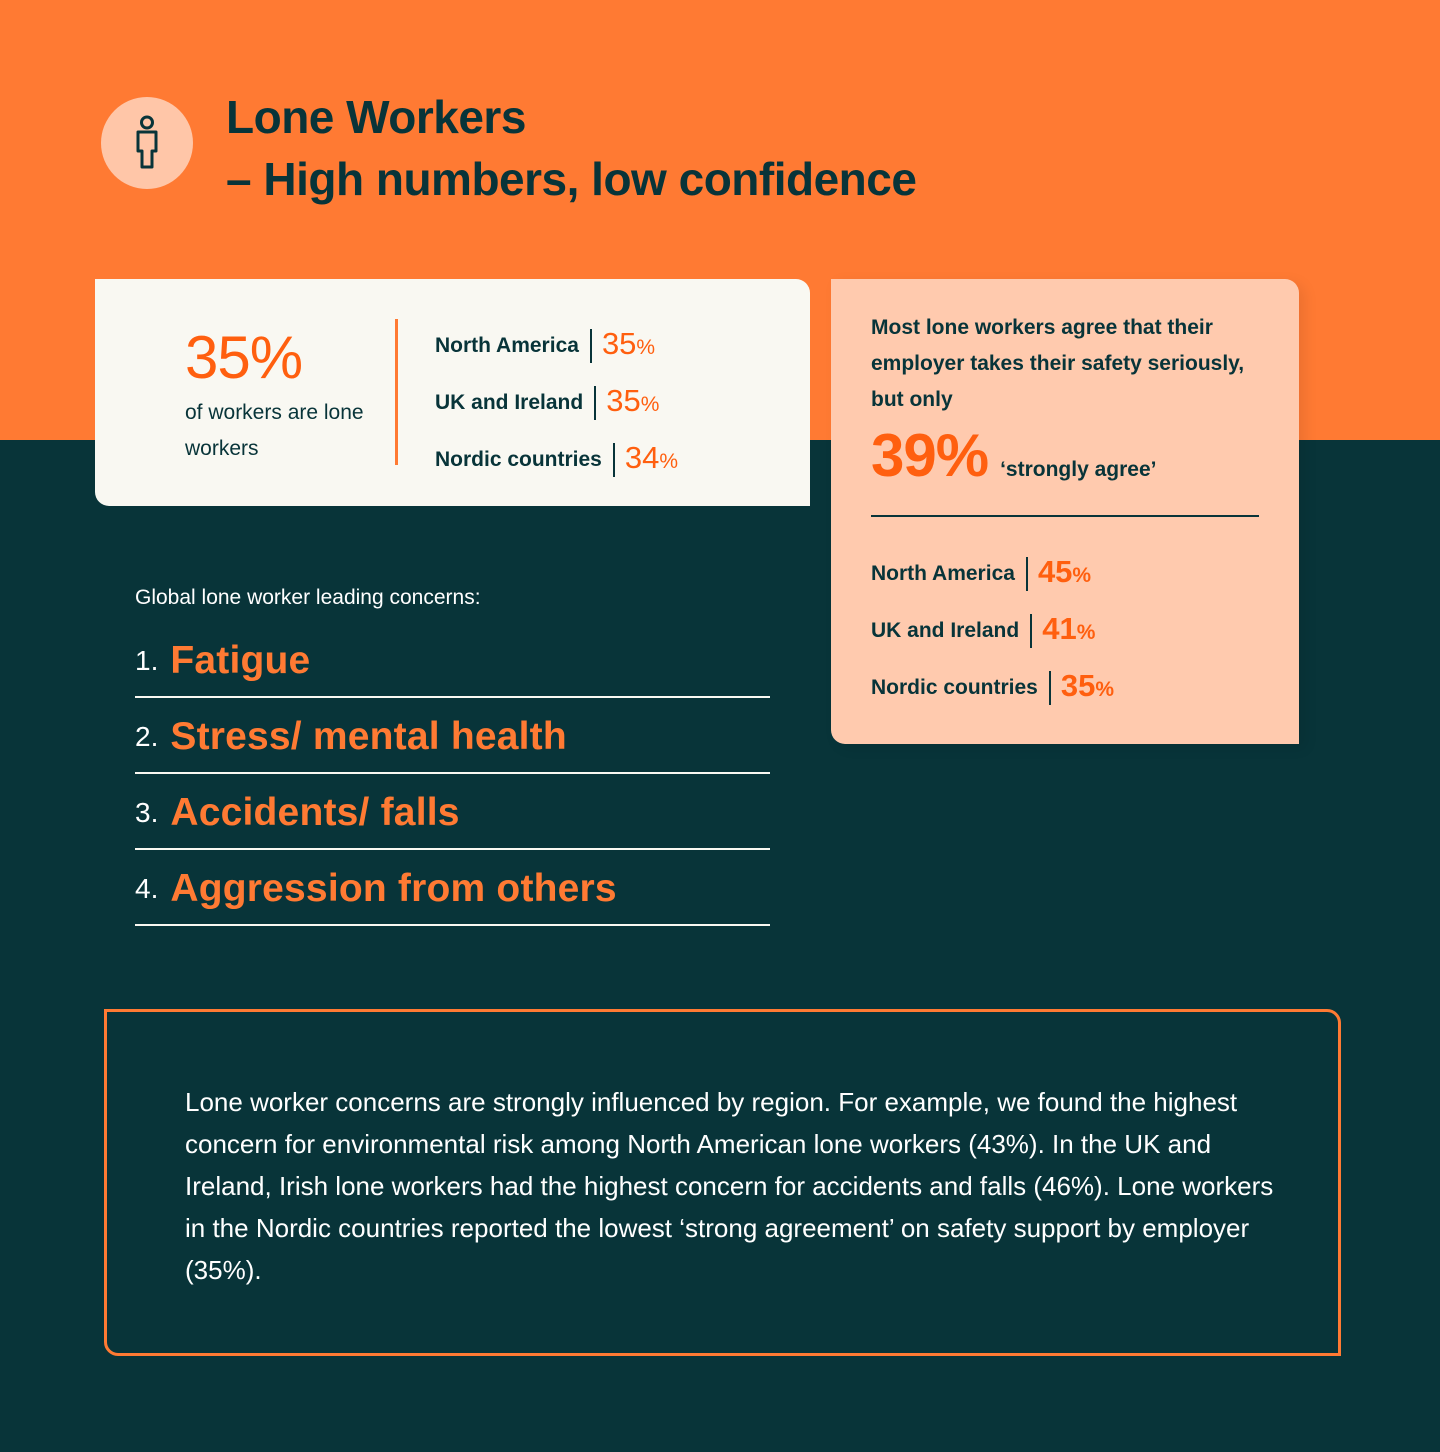 The width and height of the screenshot is (1440, 1452). What do you see at coordinates (571, 179) in the screenshot?
I see `title-line-2: – High numbers, low confidence` at bounding box center [571, 179].